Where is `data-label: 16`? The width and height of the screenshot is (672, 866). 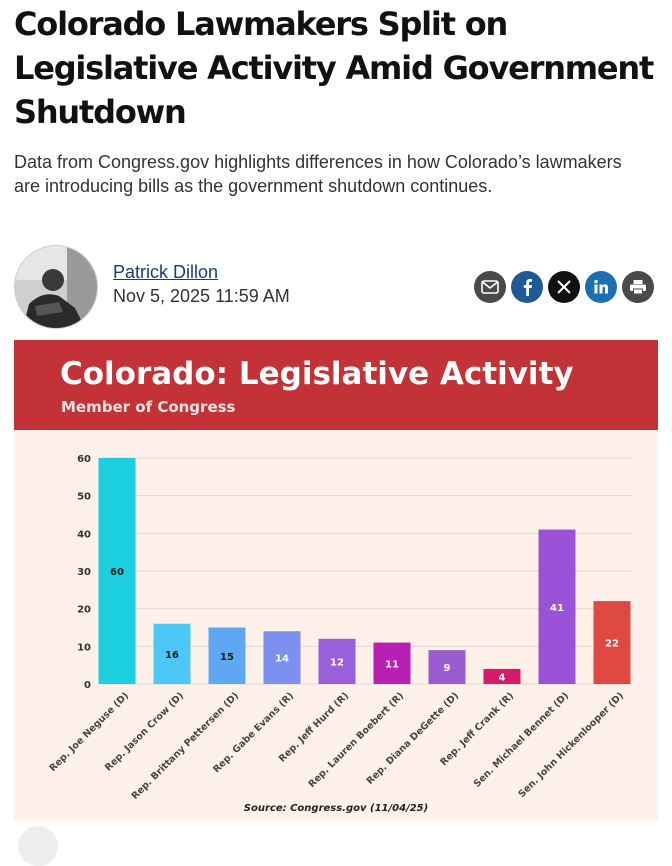 data-label: 16 is located at coordinates (172, 655).